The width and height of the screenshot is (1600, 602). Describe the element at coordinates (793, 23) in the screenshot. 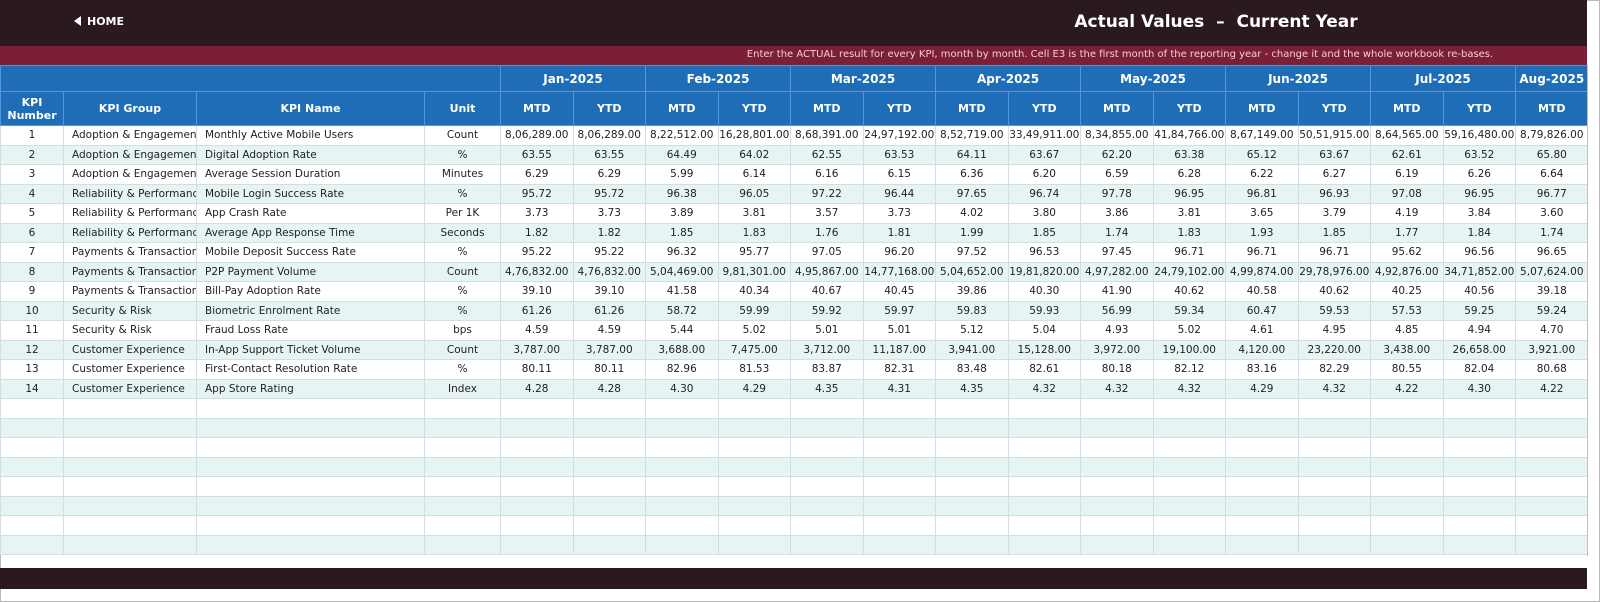

I see `top-bar: HOME Actual Values – Current Year` at that location.